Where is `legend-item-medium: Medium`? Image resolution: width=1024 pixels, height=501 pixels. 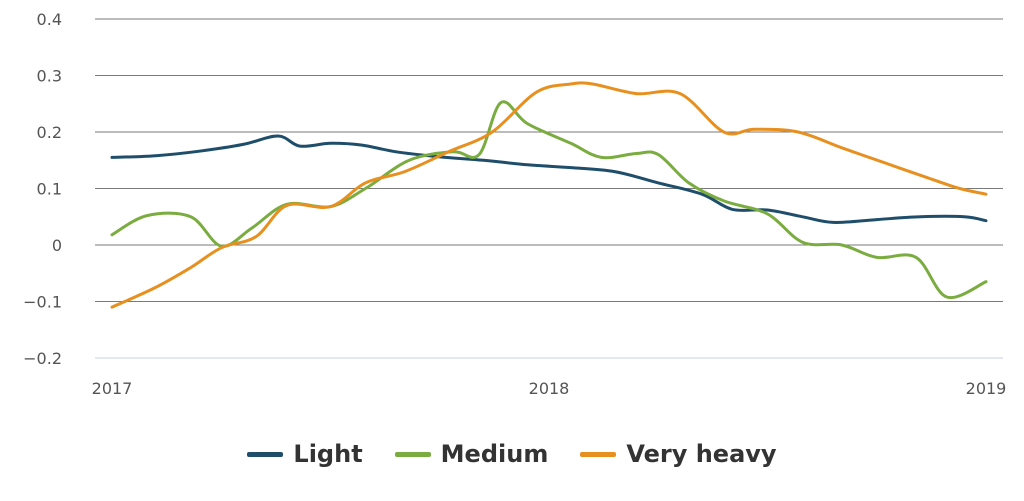 legend-item-medium: Medium is located at coordinates (471, 454).